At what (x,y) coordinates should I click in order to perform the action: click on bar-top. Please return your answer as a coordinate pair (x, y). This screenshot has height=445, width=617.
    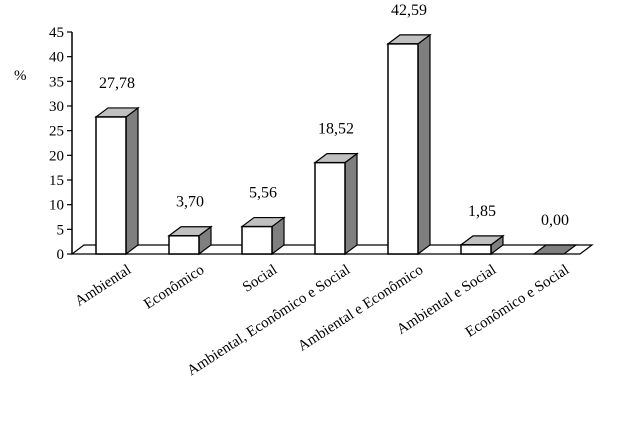
    Looking at the image, I should click on (555, 249).